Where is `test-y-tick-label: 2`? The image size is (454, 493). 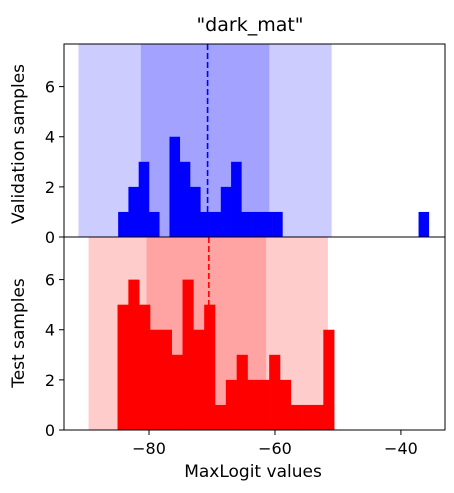 test-y-tick-label: 2 is located at coordinates (50, 380).